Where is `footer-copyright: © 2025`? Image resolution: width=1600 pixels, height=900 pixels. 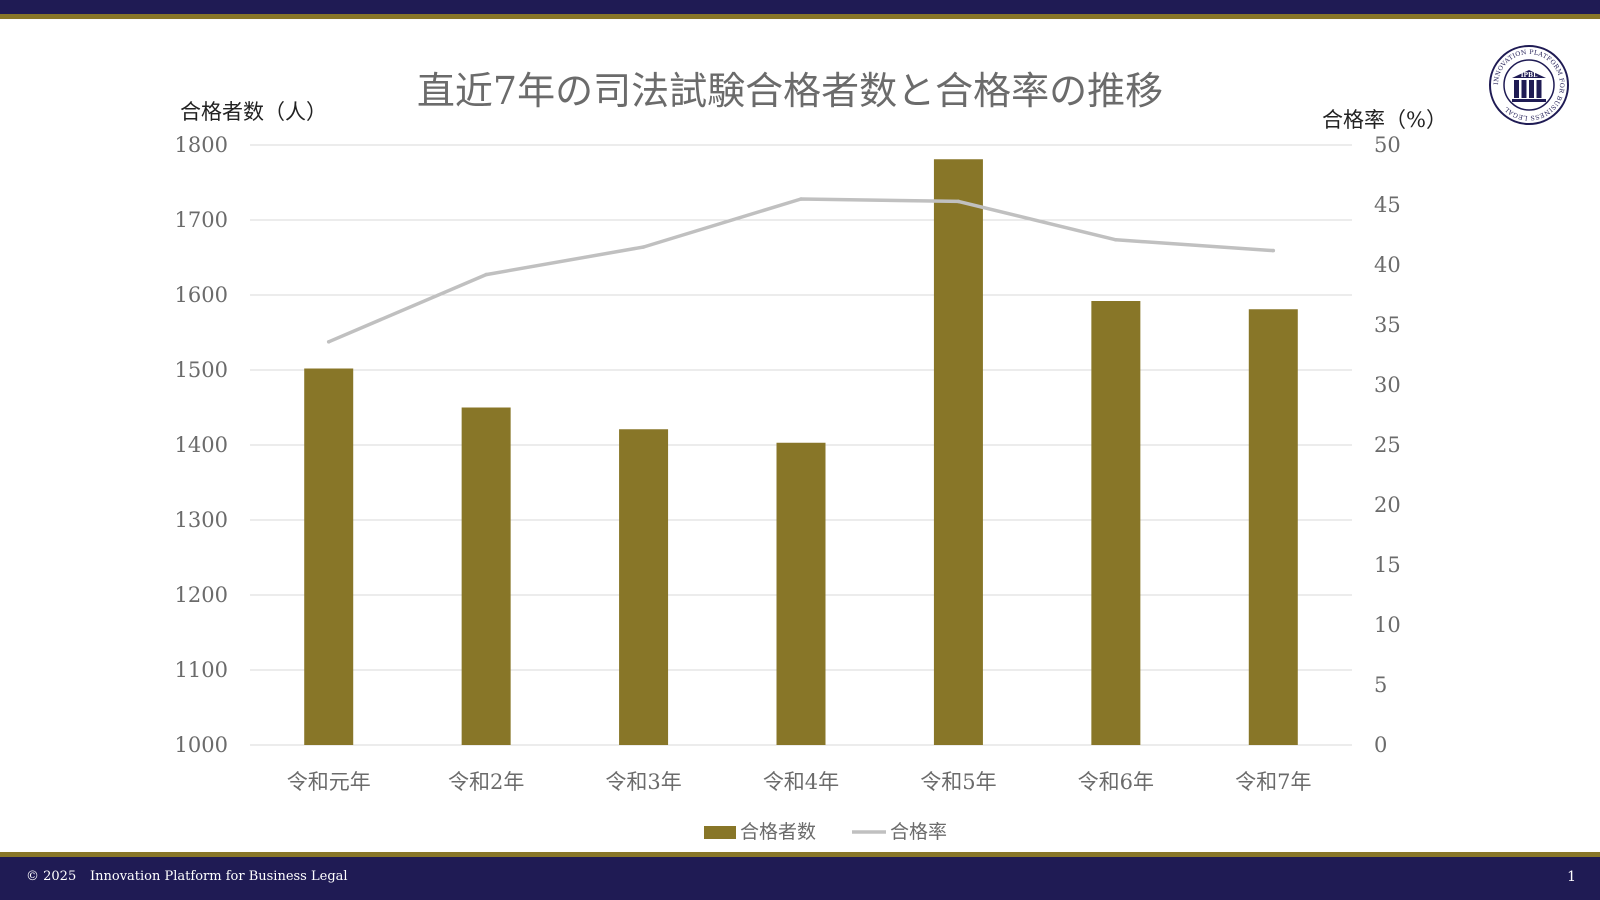 footer-copyright: © 2025 is located at coordinates (51, 876).